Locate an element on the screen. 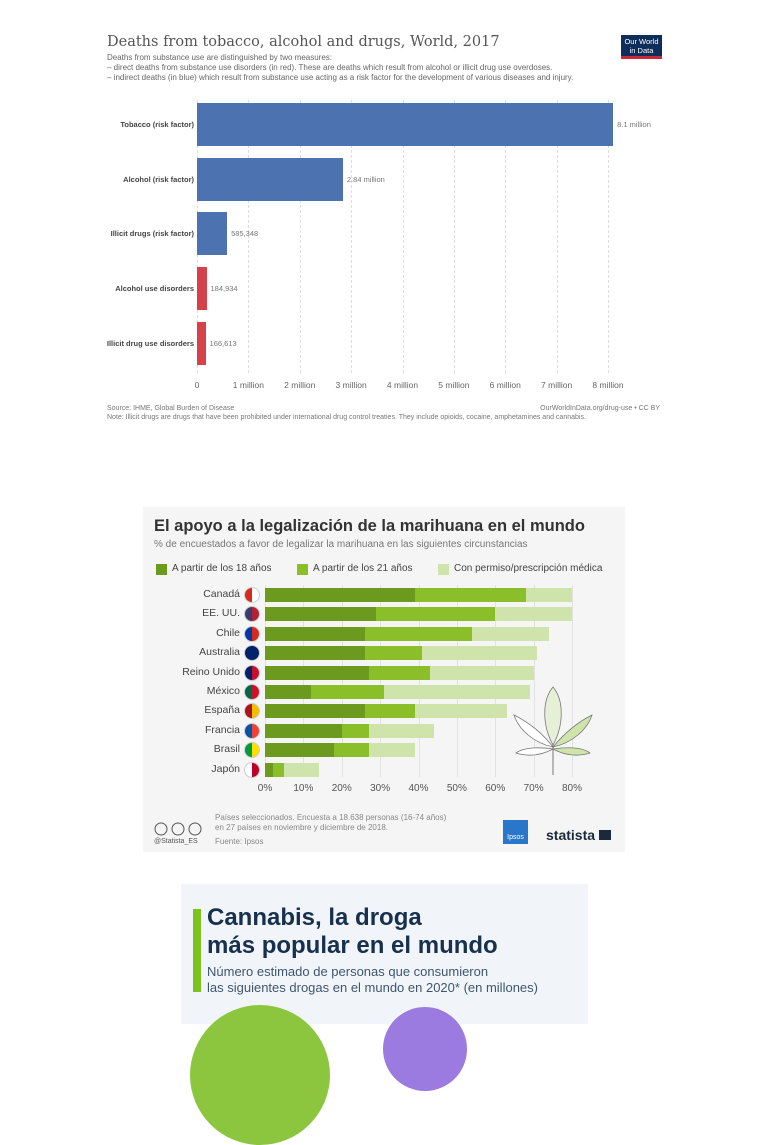 Image resolution: width=768 pixels, height=1145 pixels. country-label: Brasil is located at coordinates (226, 749).